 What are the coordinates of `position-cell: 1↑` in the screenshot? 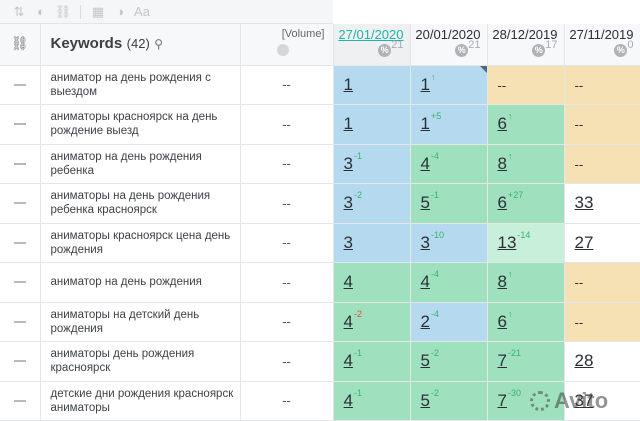 It's located at (449, 85).